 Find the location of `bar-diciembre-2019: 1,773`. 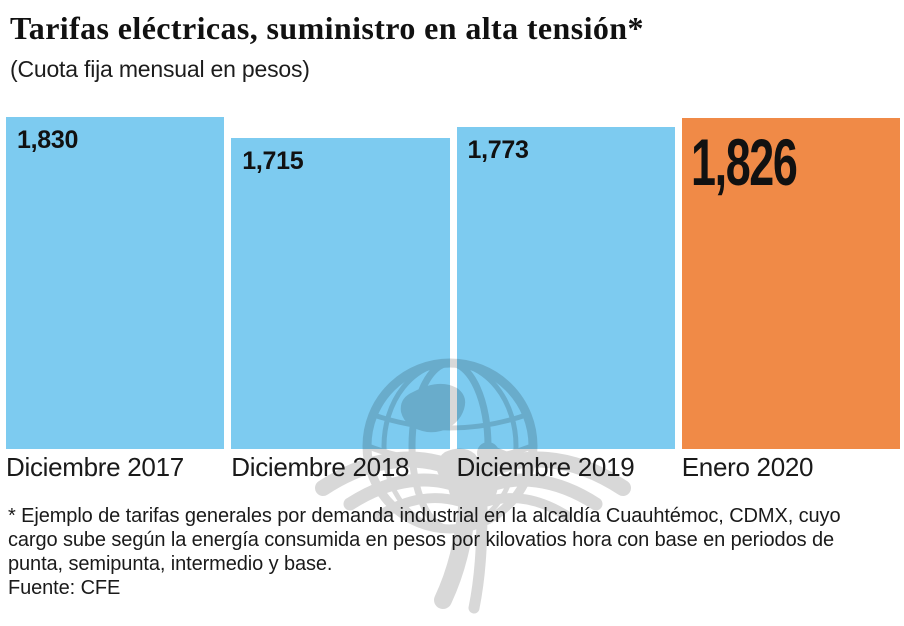

bar-diciembre-2019: 1,773 is located at coordinates (565, 288).